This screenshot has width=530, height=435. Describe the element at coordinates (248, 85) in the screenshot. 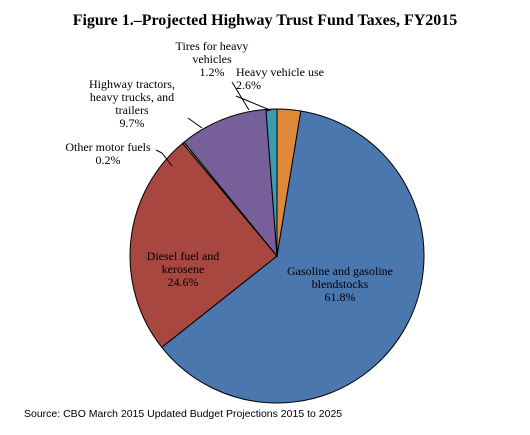

I see `slice-value-label: 2.6%` at that location.